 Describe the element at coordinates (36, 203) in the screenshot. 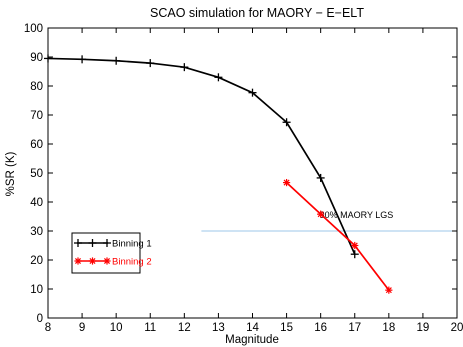

I see `y-tick-label: 40` at that location.